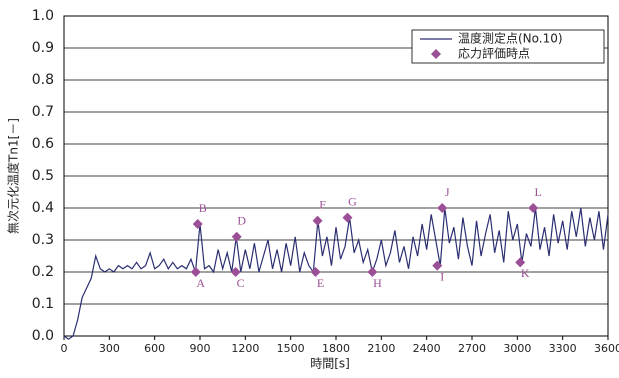  Describe the element at coordinates (64, 348) in the screenshot. I see `x-tick-label: 0` at that location.